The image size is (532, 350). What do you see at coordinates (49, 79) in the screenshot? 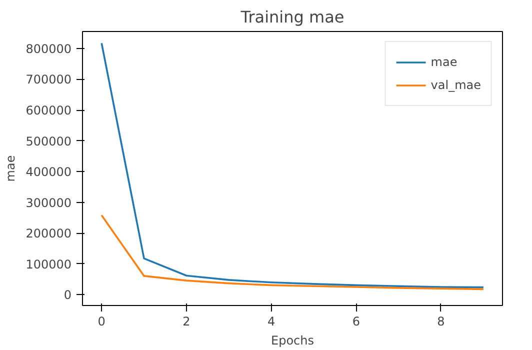
I see `y-tick-label: 700000` at bounding box center [49, 79].